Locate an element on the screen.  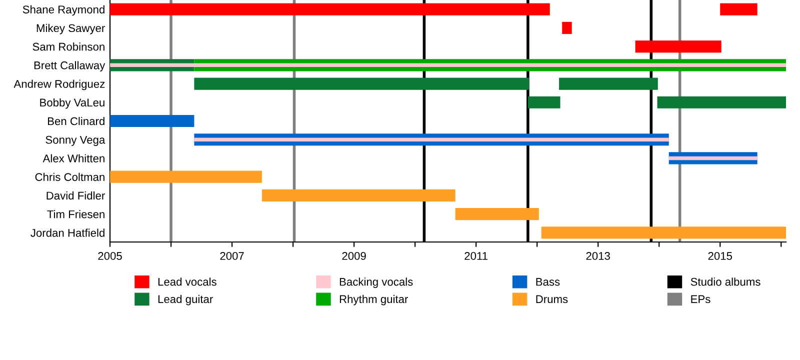
y-tick-label: Sam Robinson is located at coordinates (68, 46).